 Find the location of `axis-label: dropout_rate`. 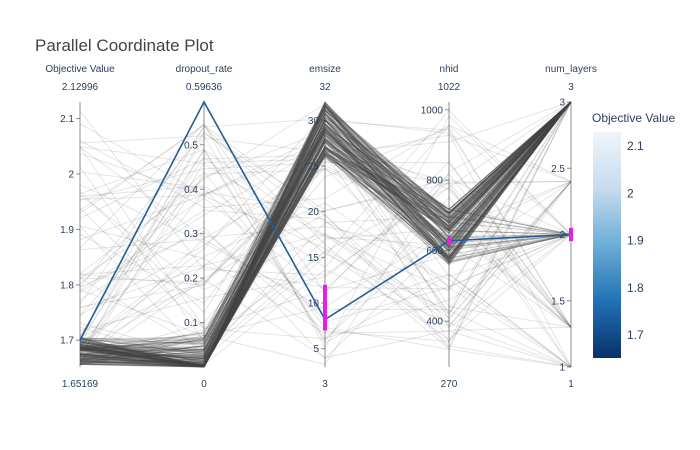

axis-label: dropout_rate is located at coordinates (204, 69).